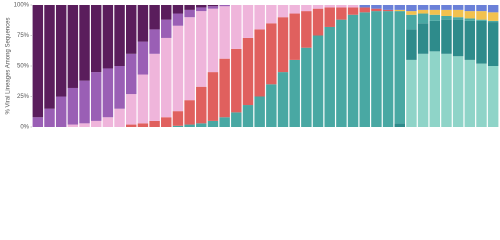  I want to click on y-tick-label: 75%, so click(23, 36).